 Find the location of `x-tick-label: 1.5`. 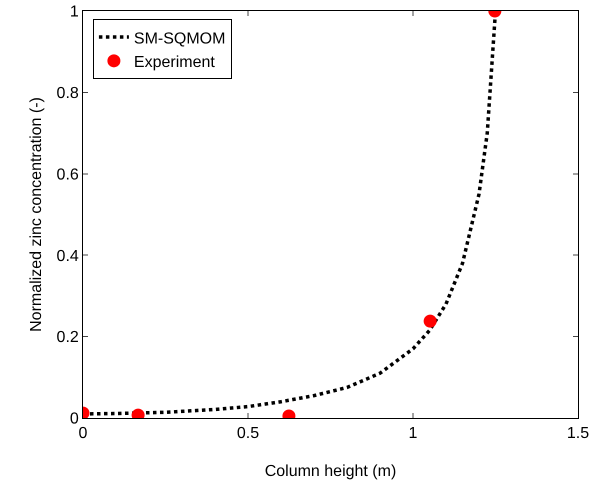

x-tick-label: 1.5 is located at coordinates (578, 433).